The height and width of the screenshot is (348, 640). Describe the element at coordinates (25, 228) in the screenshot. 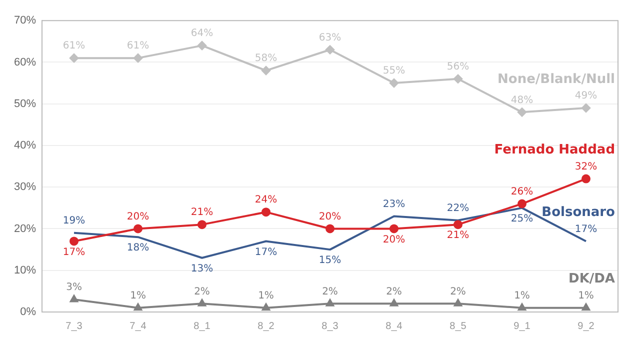

I see `y-tick-label: 20%` at that location.